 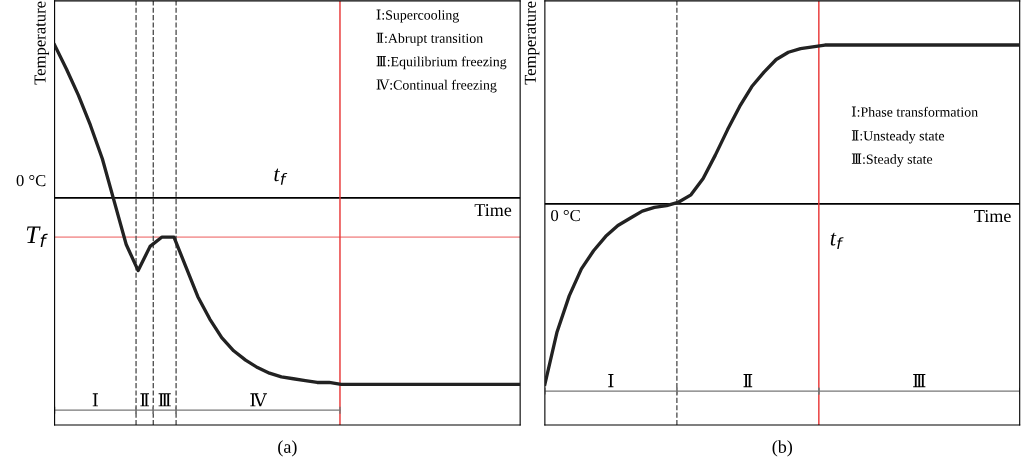 I want to click on text: Ⅲ, so click(x=164, y=400).